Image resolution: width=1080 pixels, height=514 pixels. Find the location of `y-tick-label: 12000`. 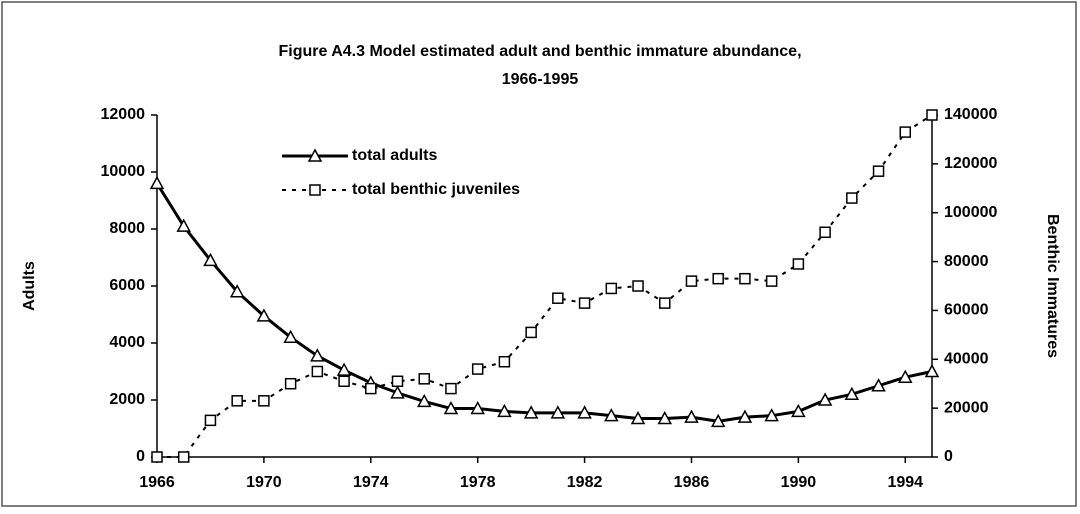

y-tick-label: 12000 is located at coordinates (123, 114).